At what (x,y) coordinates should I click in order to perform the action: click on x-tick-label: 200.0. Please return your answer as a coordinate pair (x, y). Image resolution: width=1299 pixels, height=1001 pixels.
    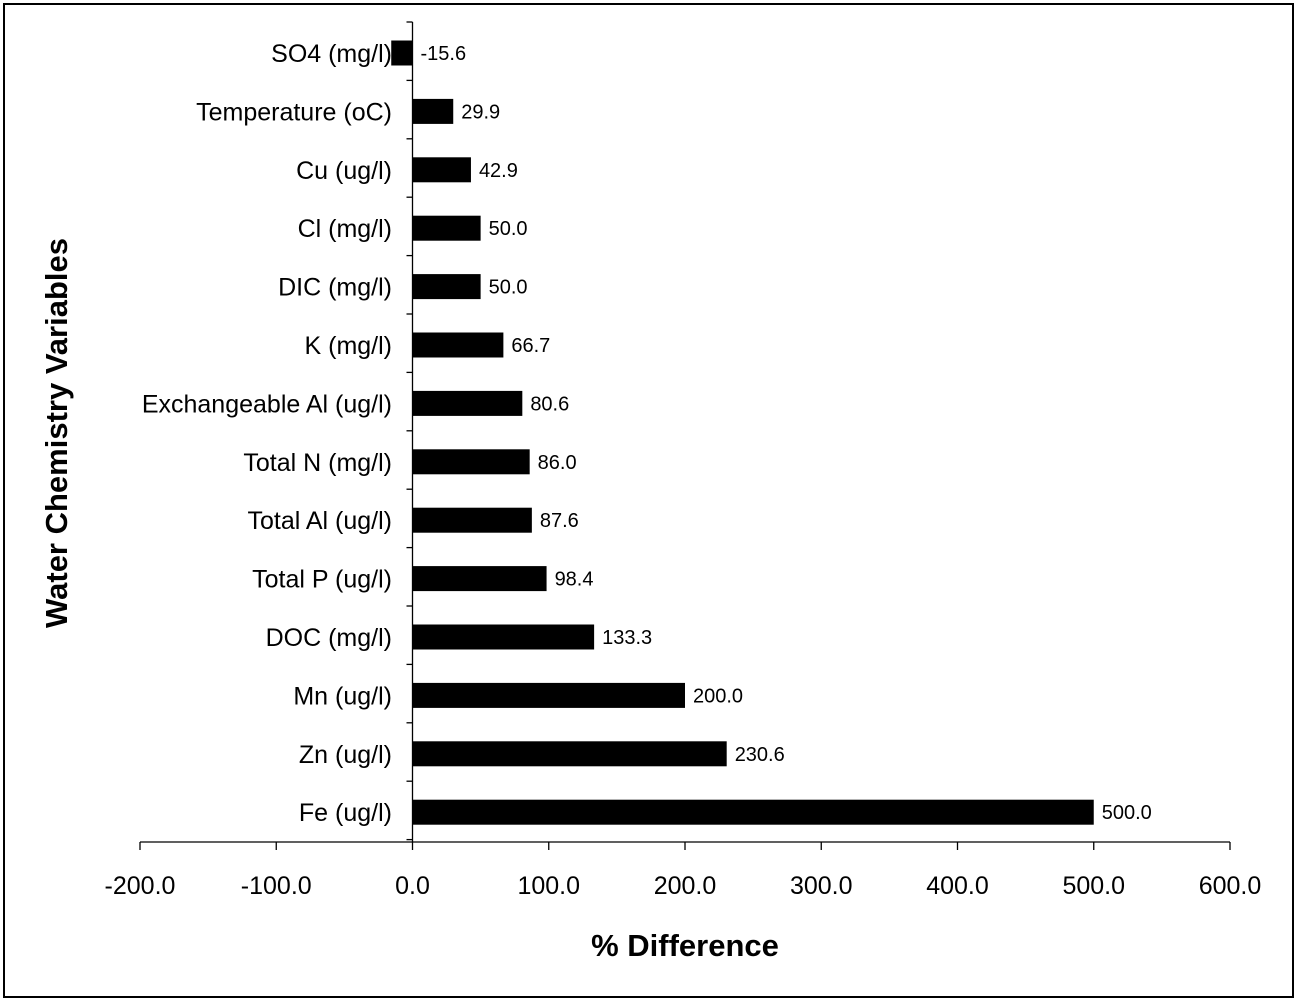
    Looking at the image, I should click on (685, 886).